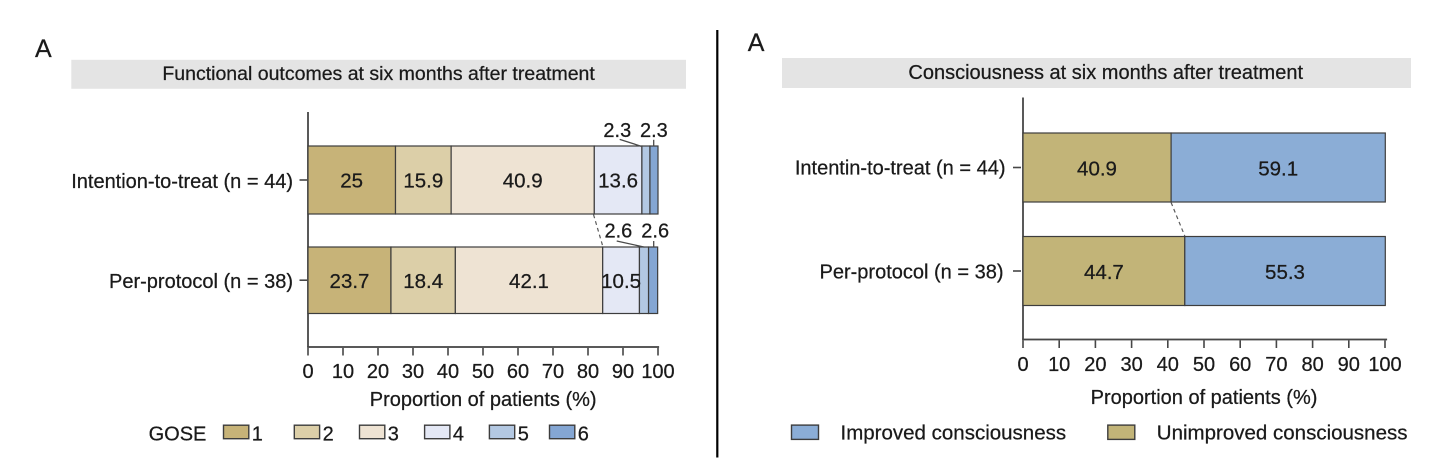  What do you see at coordinates (458, 434) in the screenshot?
I see `svg-text: 4` at bounding box center [458, 434].